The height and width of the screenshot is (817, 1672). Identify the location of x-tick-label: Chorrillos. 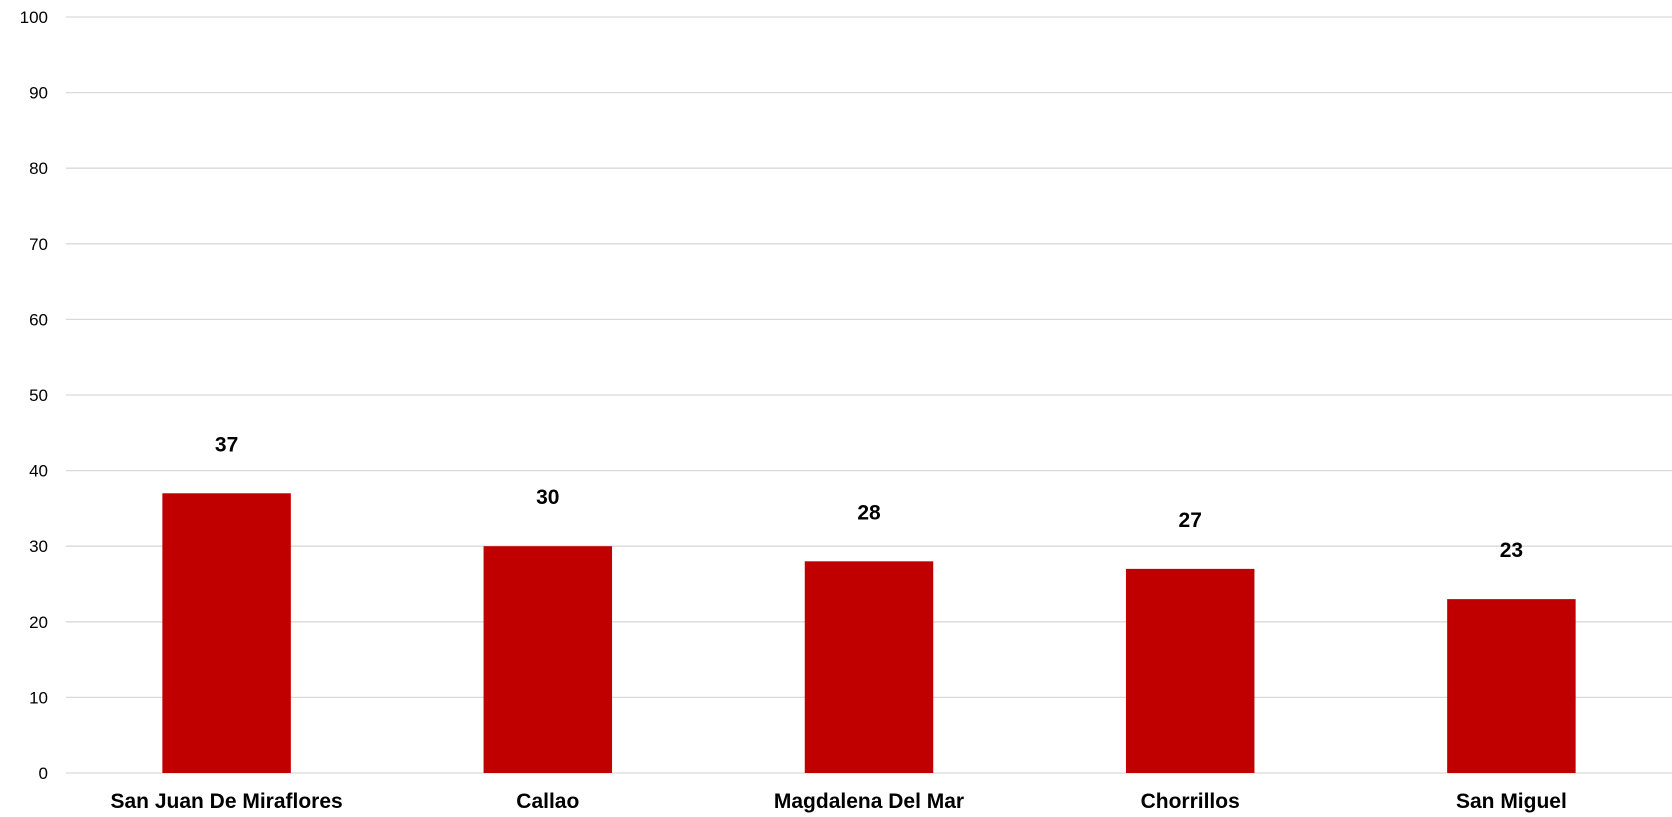
(1190, 801).